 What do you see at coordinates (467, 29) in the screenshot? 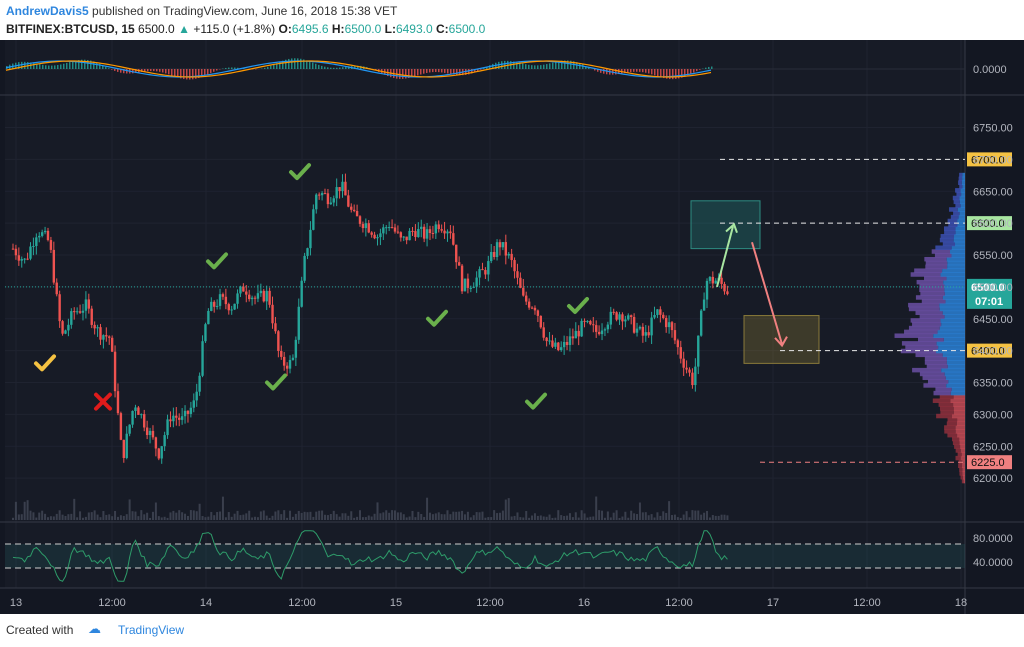
I see `close-value: 6500.0` at bounding box center [467, 29].